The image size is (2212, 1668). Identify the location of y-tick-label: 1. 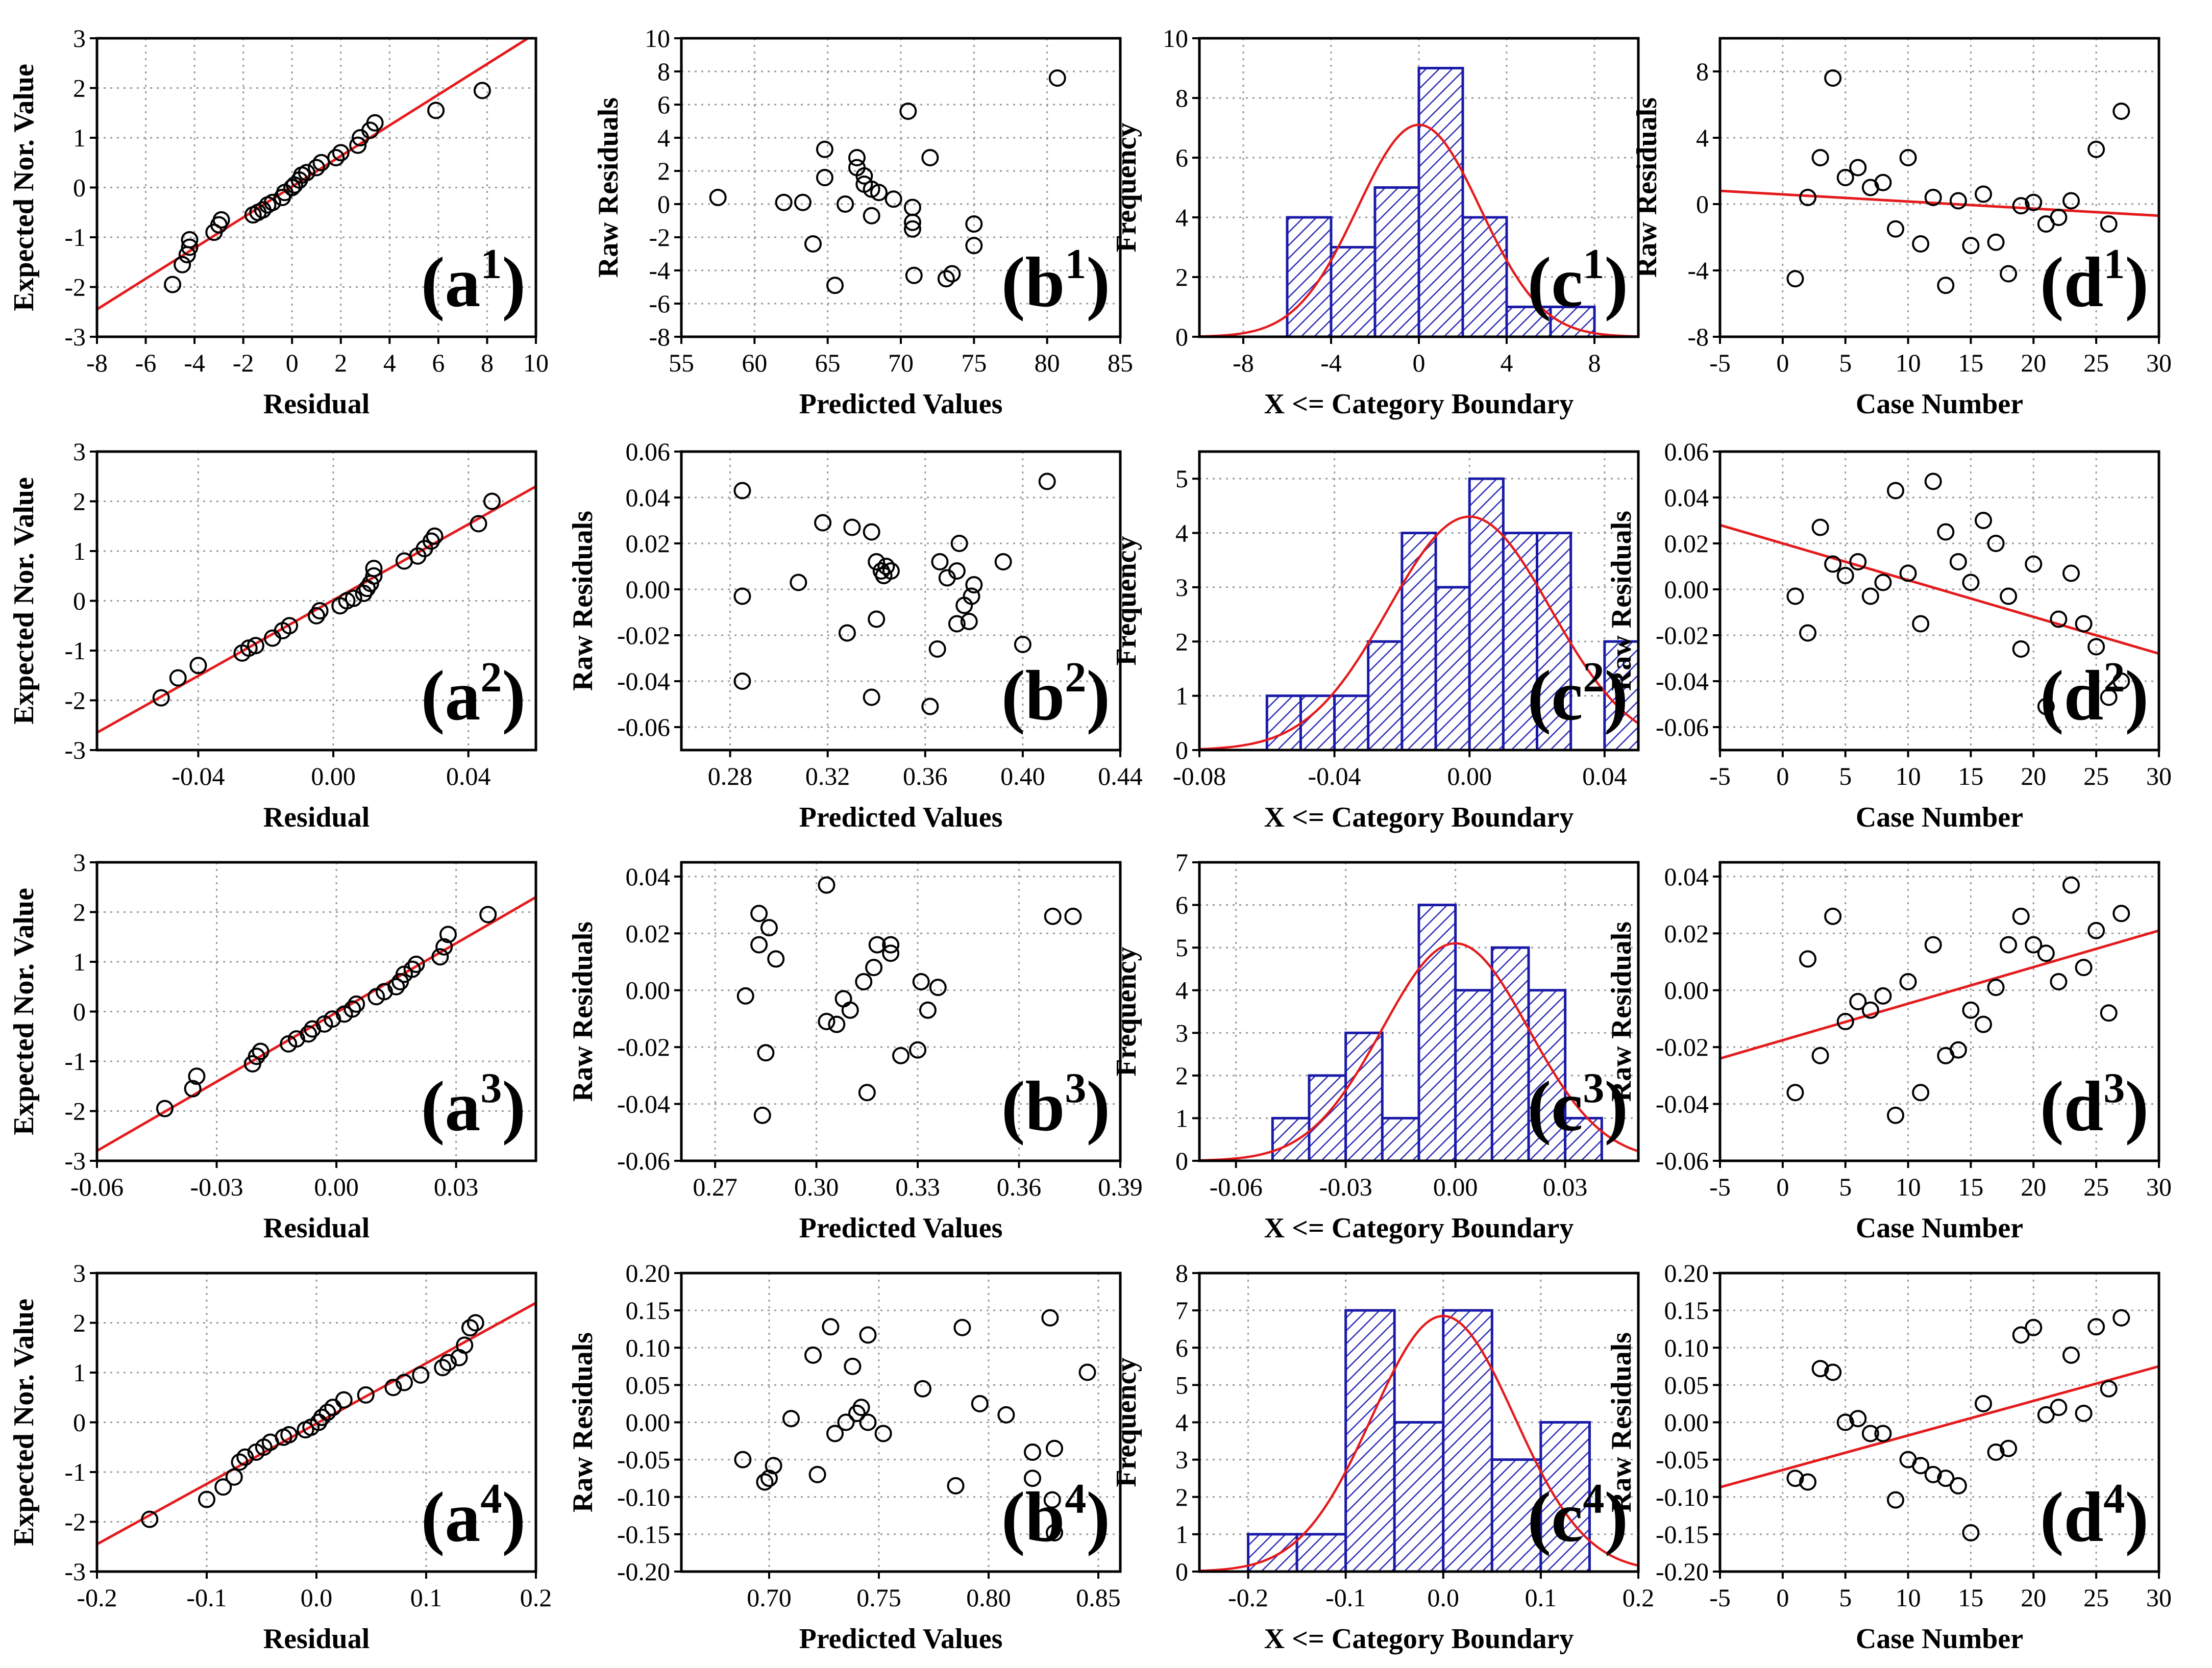
(79, 137).